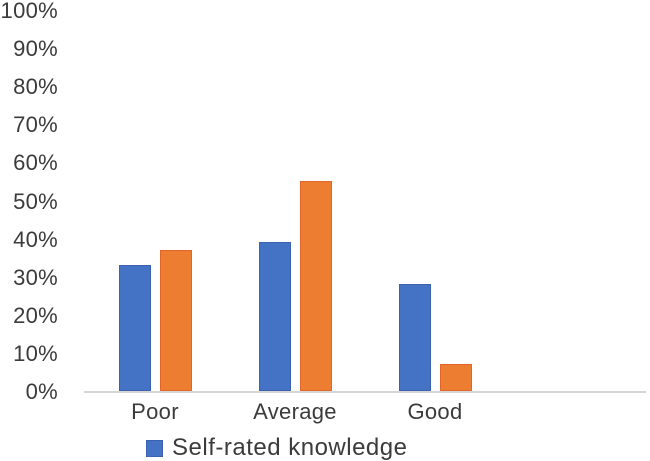 The height and width of the screenshot is (461, 650). I want to click on x-axis-label-poor: Poor, so click(155, 411).